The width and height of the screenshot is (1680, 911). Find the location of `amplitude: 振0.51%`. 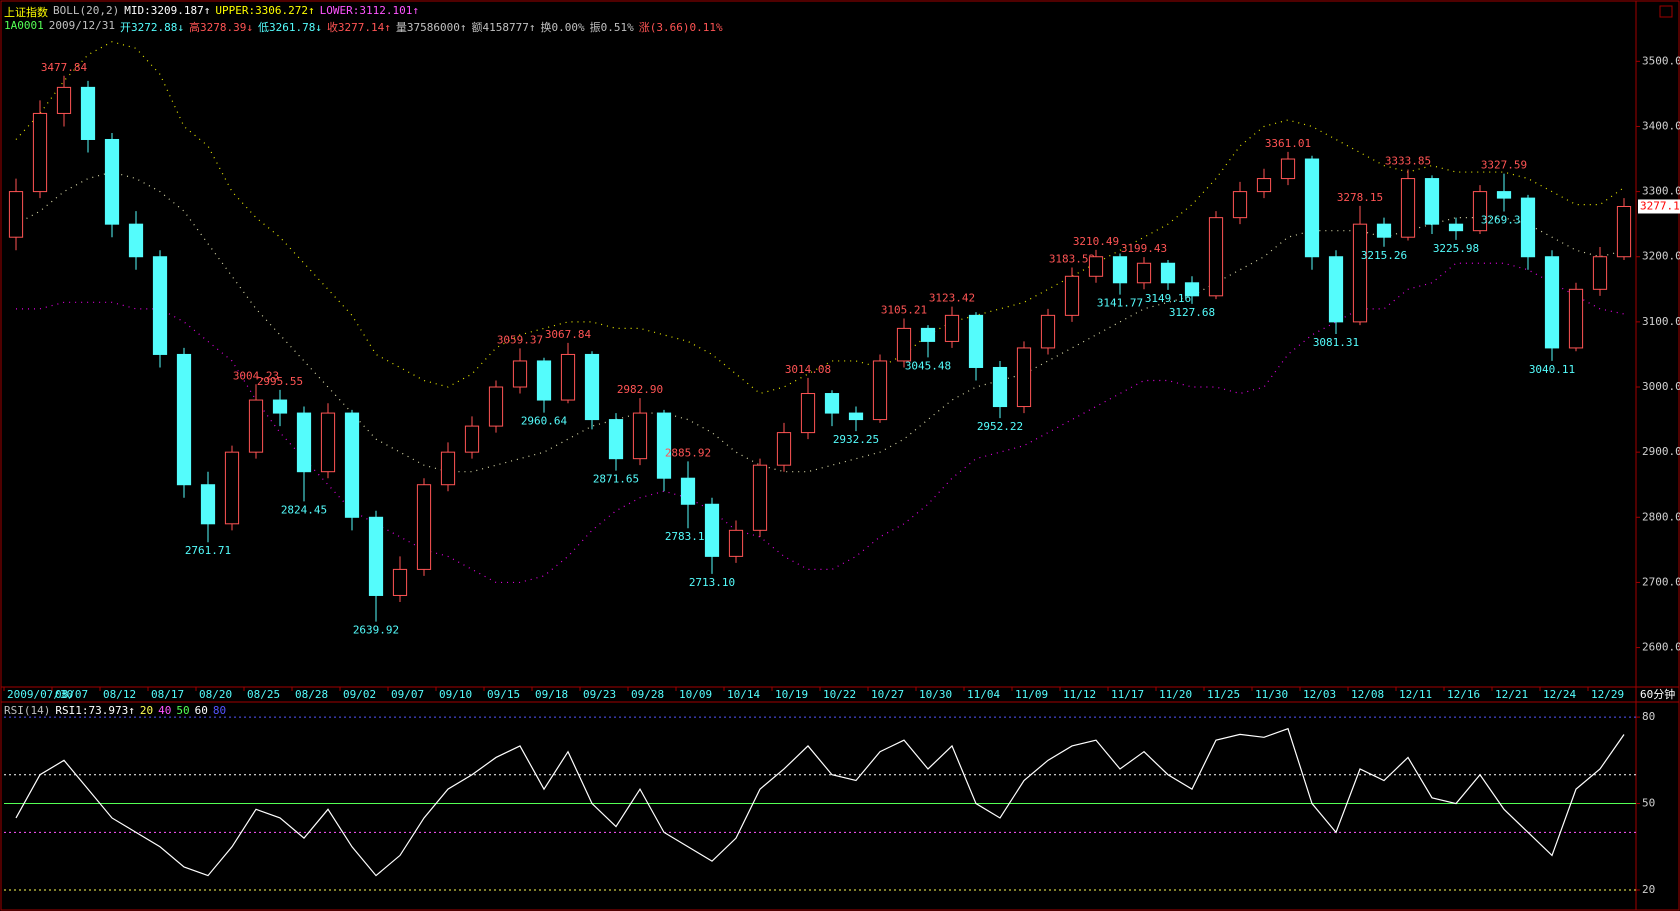

amplitude: 振0.51% is located at coordinates (611, 27).